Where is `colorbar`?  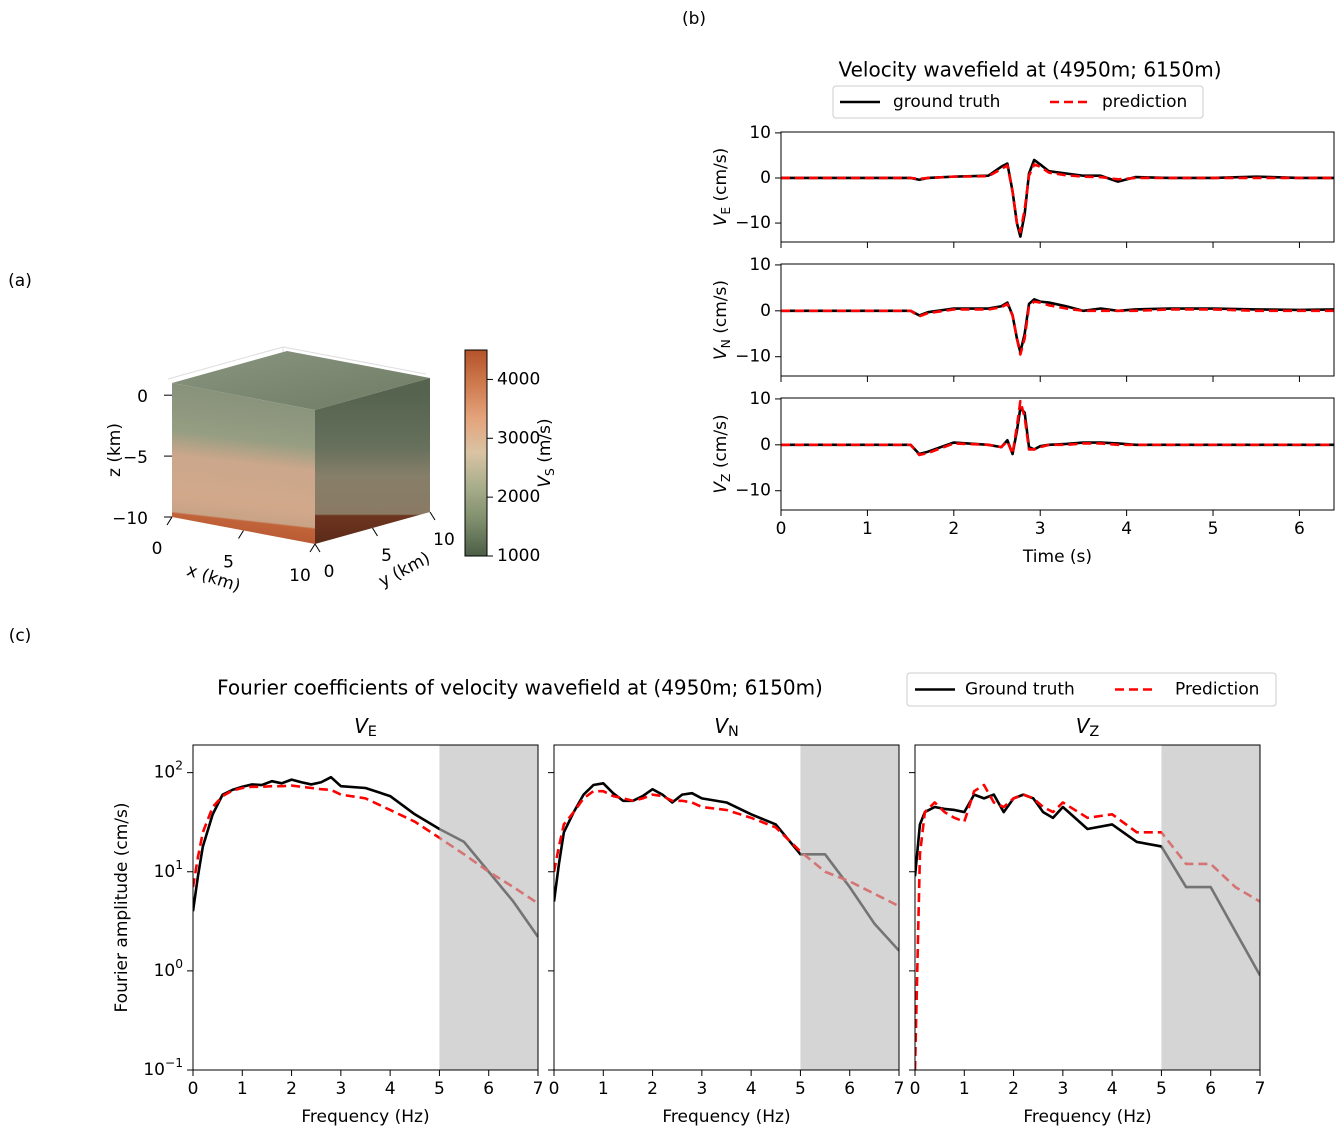 colorbar is located at coordinates (476, 453).